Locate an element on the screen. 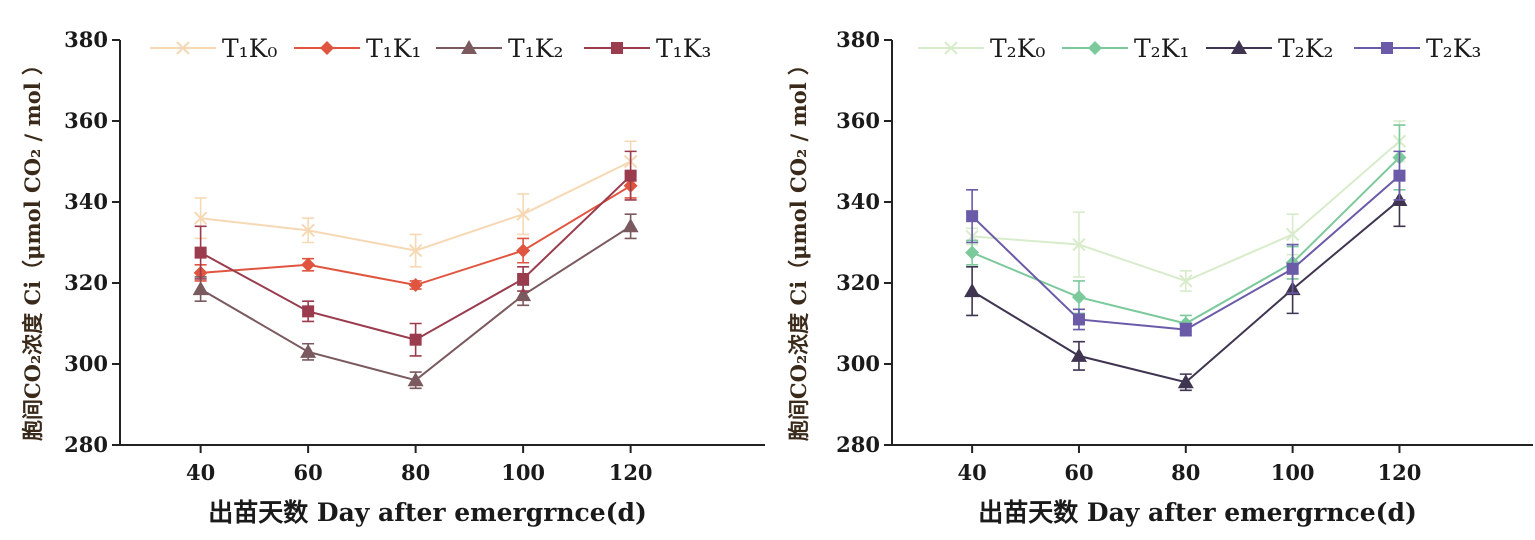 The width and height of the screenshot is (1535, 540). legend-label: T₂K₂ is located at coordinates (1305, 48).